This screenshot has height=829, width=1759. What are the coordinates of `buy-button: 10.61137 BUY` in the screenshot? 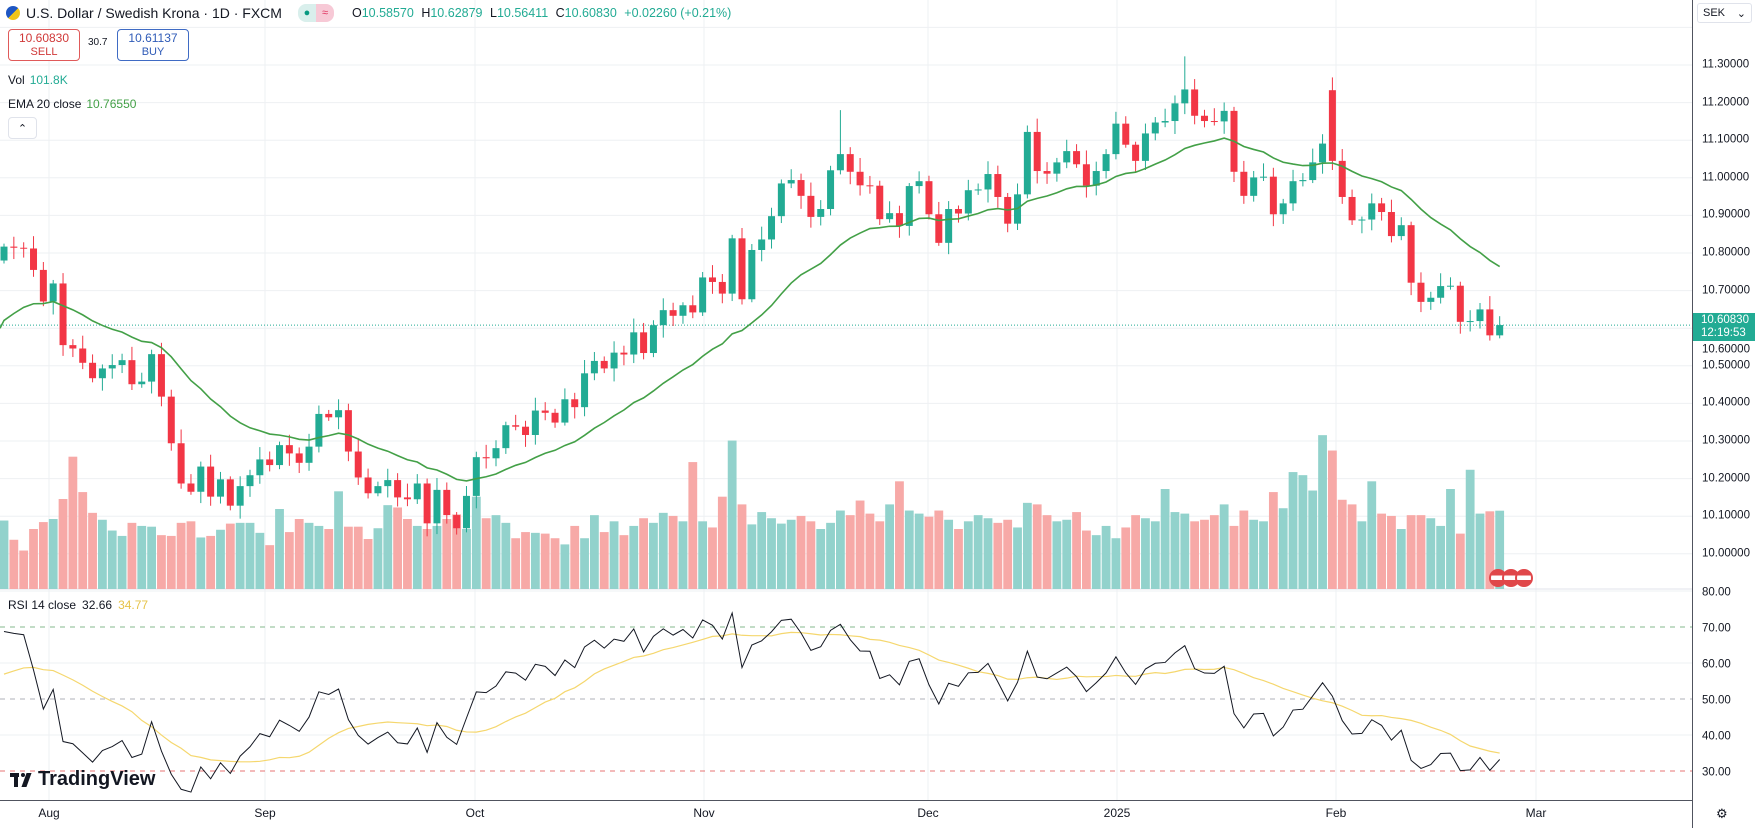 It's located at (153, 45).